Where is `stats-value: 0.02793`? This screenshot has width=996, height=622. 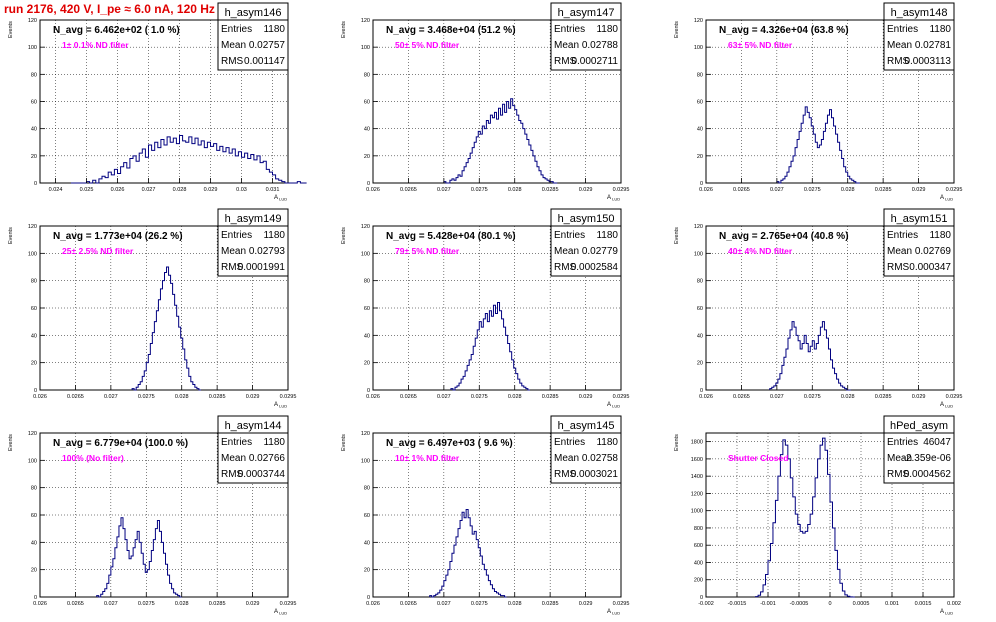 stats-value: 0.02793 is located at coordinates (267, 251).